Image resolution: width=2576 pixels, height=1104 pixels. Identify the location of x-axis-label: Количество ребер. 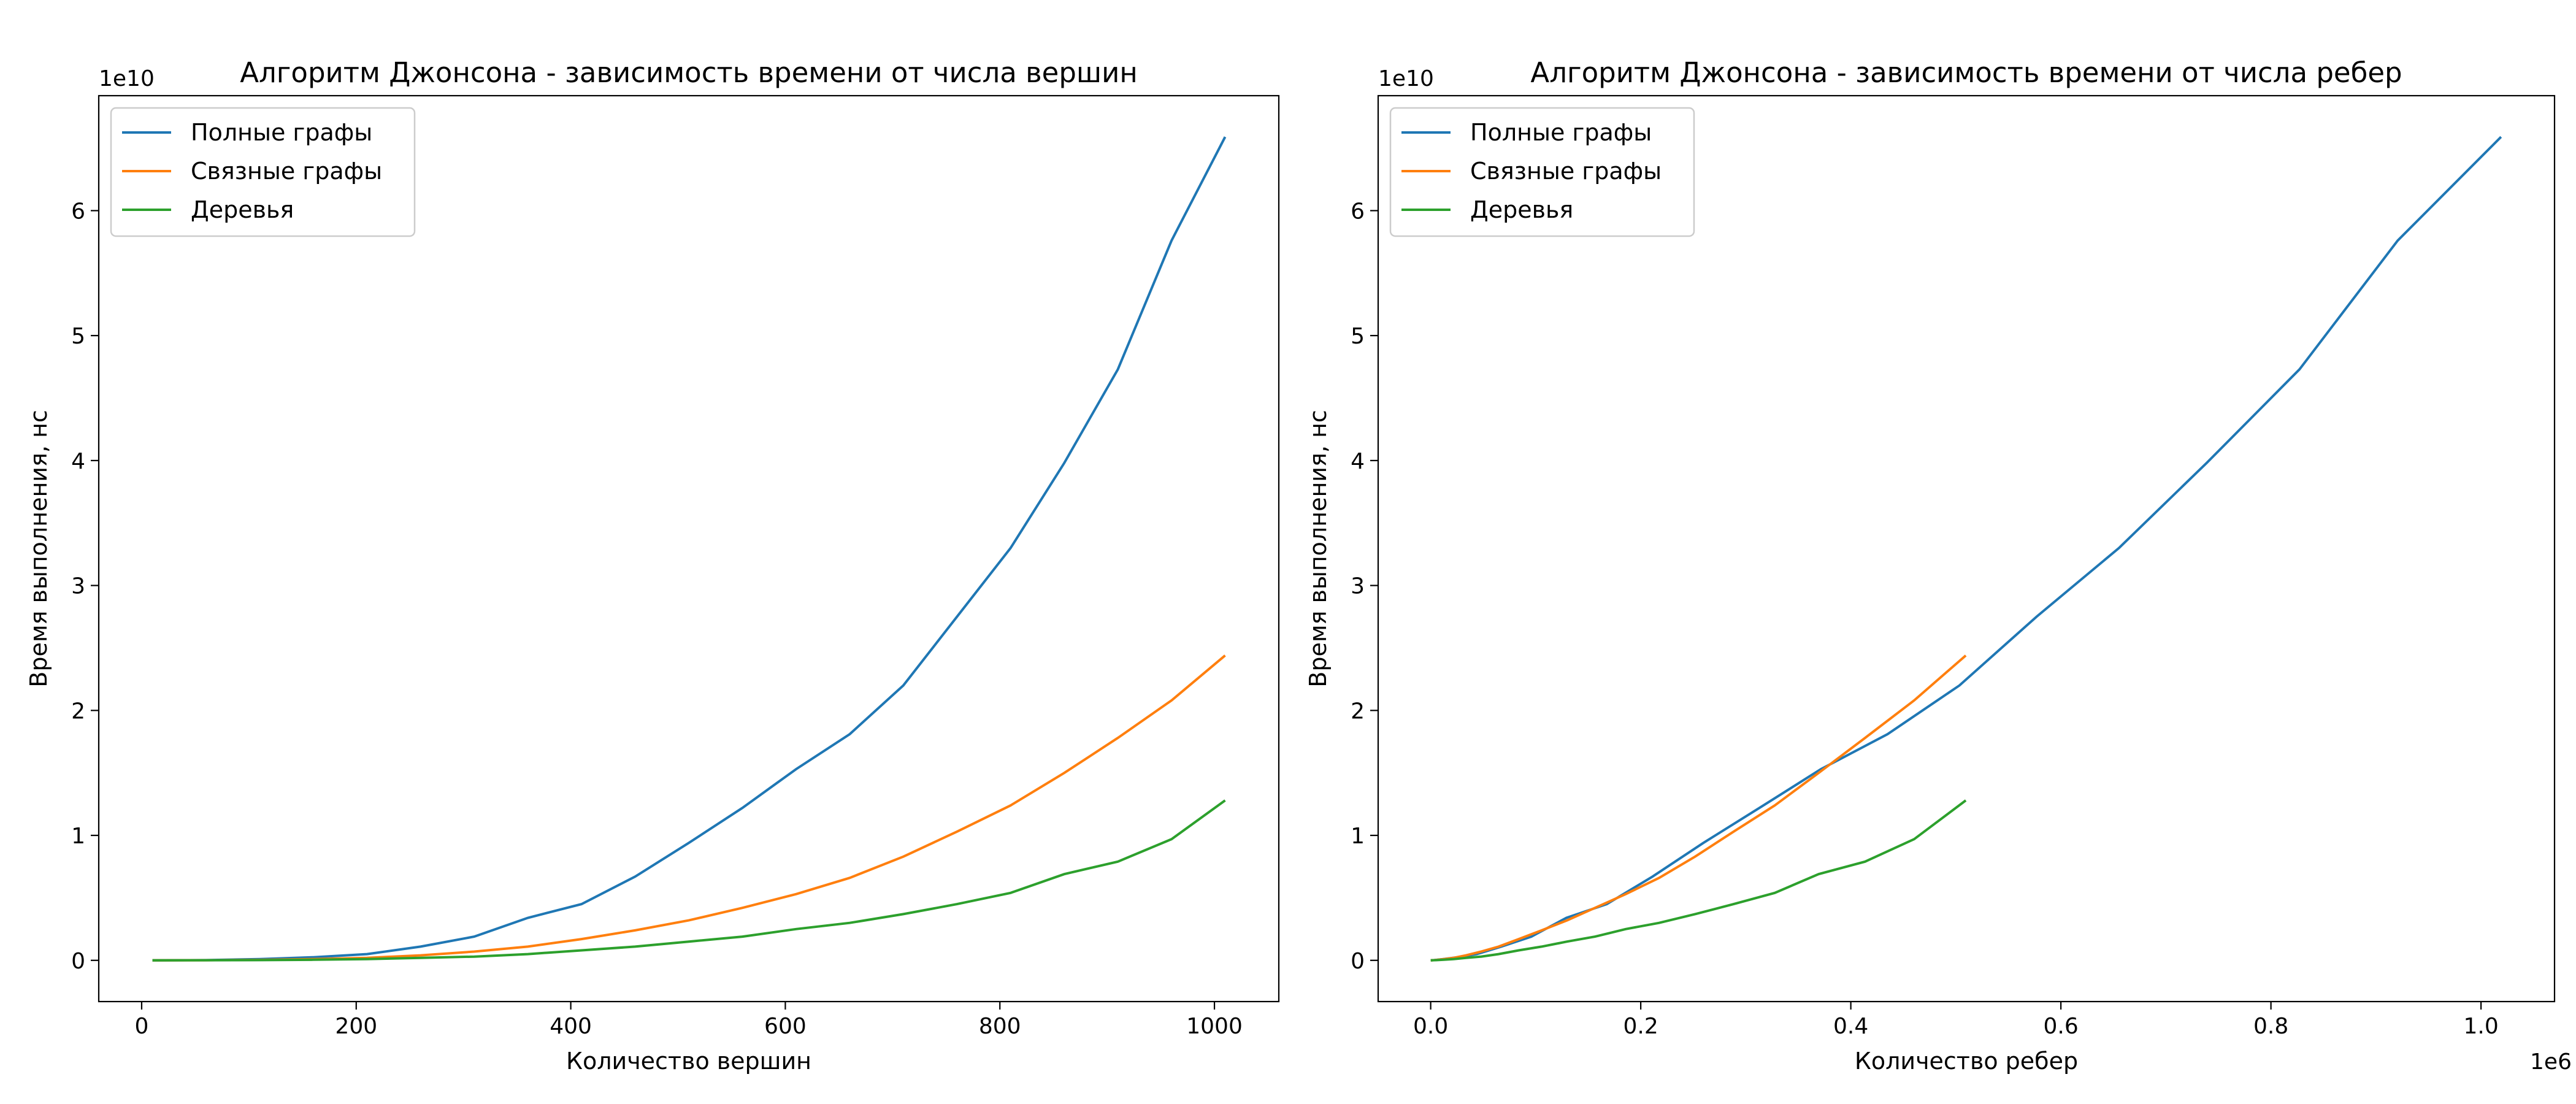
(1966, 1061).